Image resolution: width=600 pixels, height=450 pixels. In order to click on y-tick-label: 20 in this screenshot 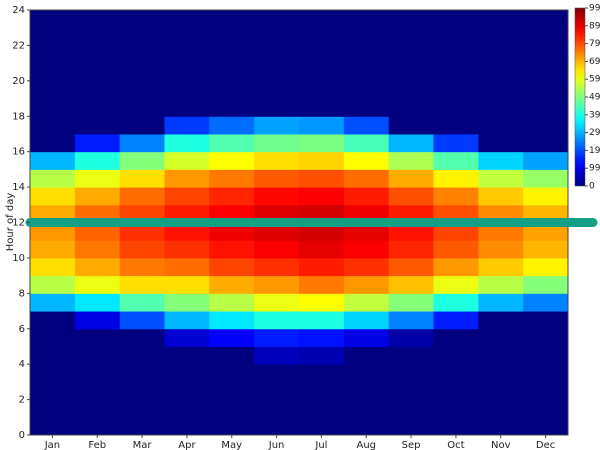, I will do `click(18, 81)`.